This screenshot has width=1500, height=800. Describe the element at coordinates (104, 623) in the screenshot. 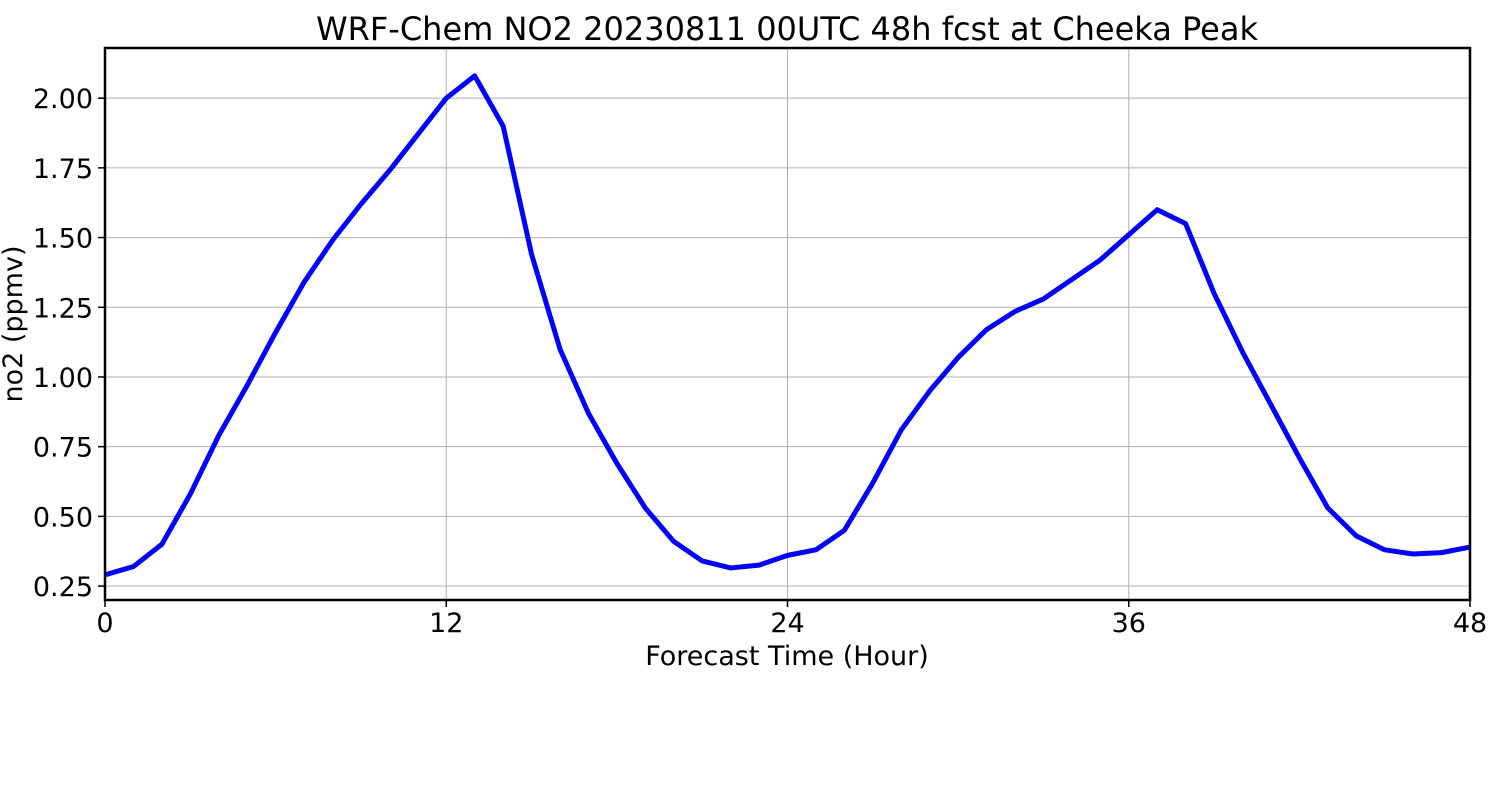

I see `x-tick-label: 0` at that location.